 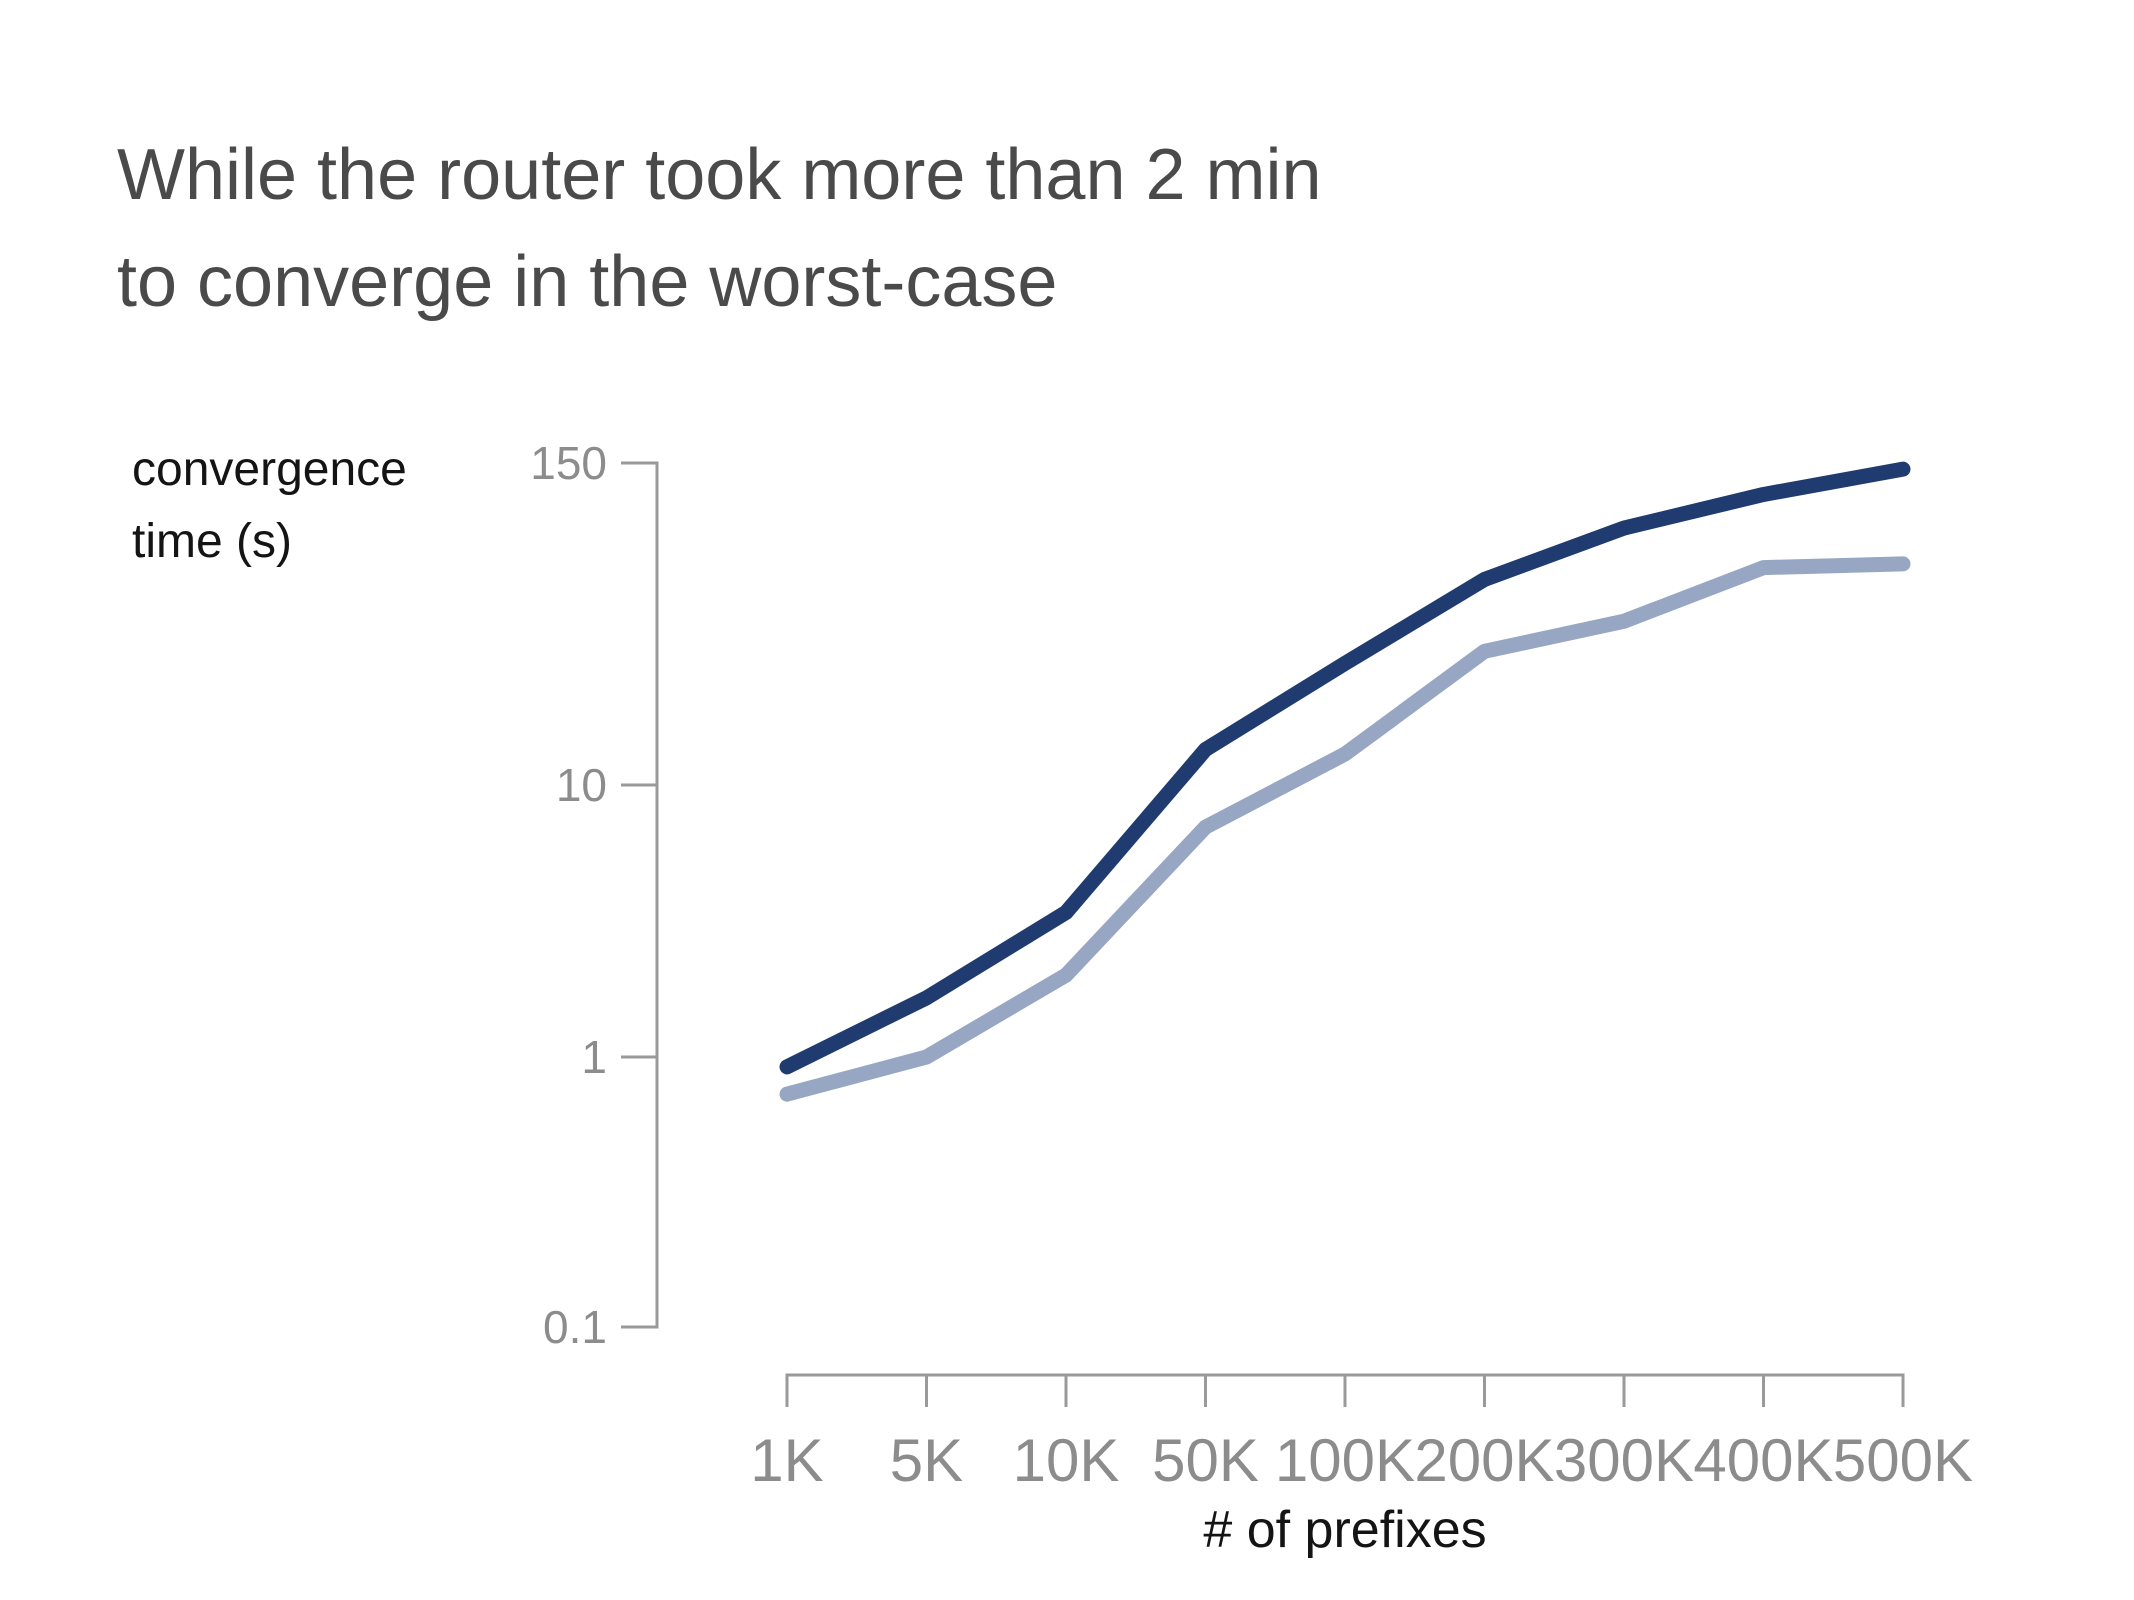 I want to click on y-tick-label: 1, so click(x=594, y=1057).